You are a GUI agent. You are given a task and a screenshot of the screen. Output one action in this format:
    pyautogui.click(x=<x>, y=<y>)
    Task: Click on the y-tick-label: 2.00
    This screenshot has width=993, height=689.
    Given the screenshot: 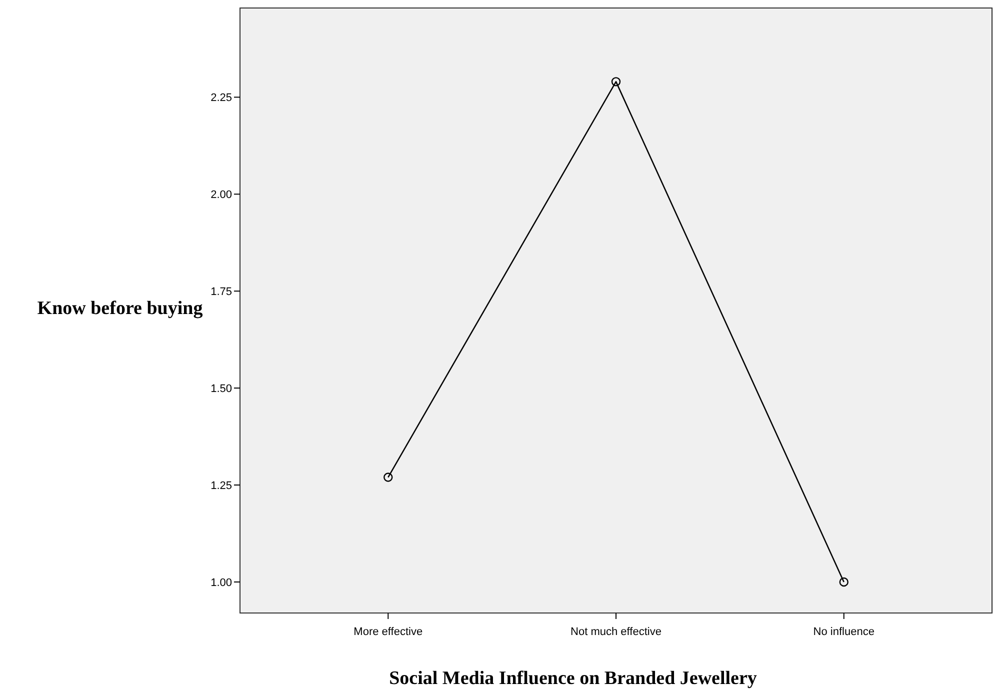 What is the action you would take?
    pyautogui.click(x=221, y=195)
    